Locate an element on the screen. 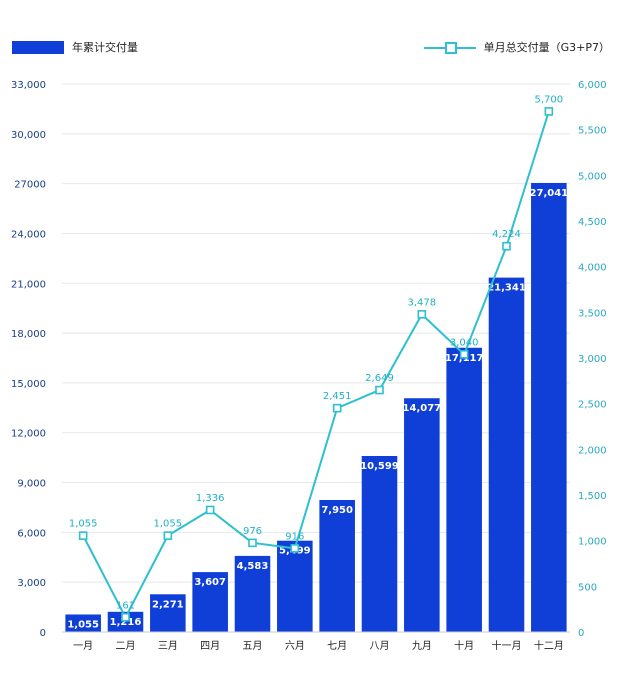 The image size is (622, 700). bar-value-label: 1,055 is located at coordinates (83, 624).